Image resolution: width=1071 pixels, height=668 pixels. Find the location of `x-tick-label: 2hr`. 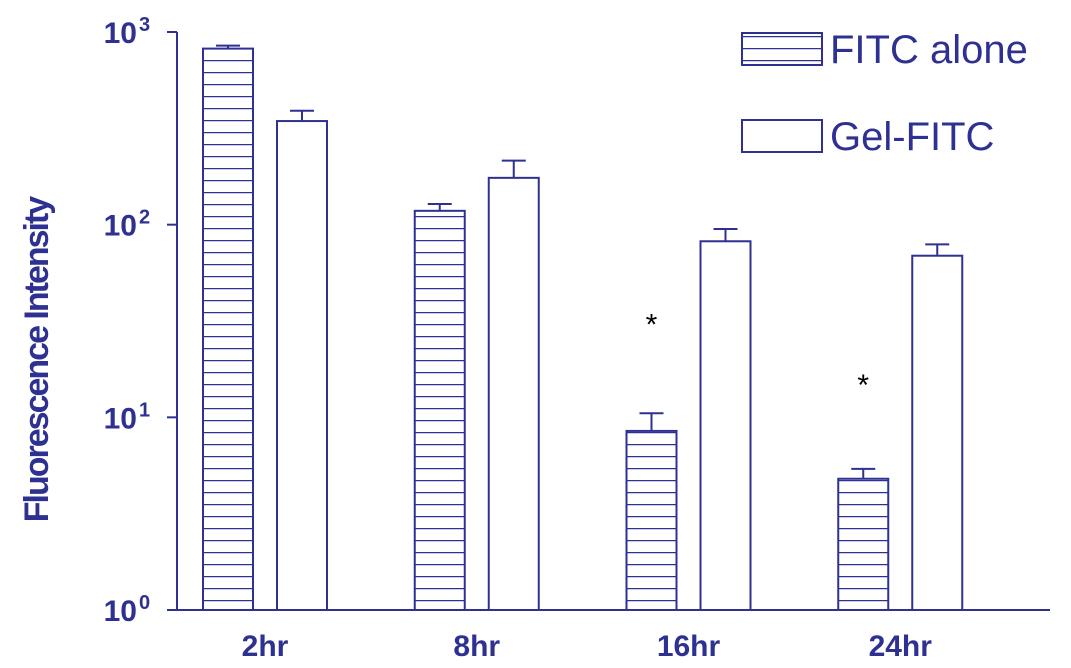

x-tick-label: 2hr is located at coordinates (265, 646).